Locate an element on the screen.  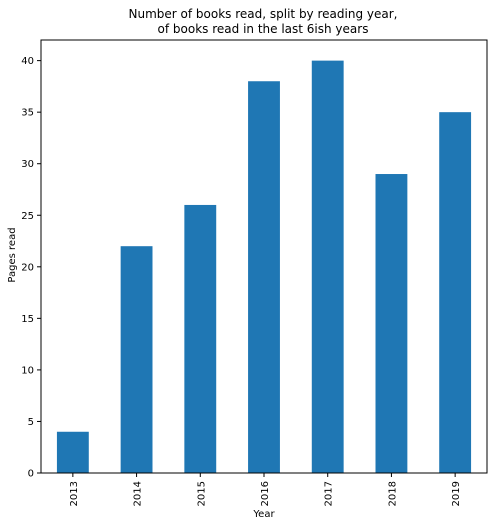
y-axis-ticks: 0 5 10 15 20 25 30 35 40 is located at coordinates (31, 268).